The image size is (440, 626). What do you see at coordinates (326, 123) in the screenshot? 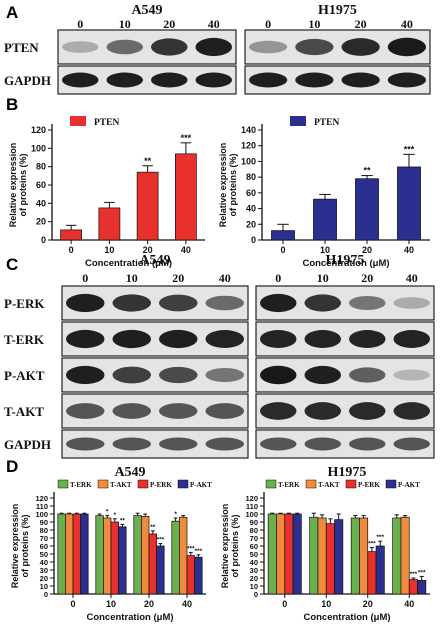
I see `legend-label: PTEN` at bounding box center [326, 123].